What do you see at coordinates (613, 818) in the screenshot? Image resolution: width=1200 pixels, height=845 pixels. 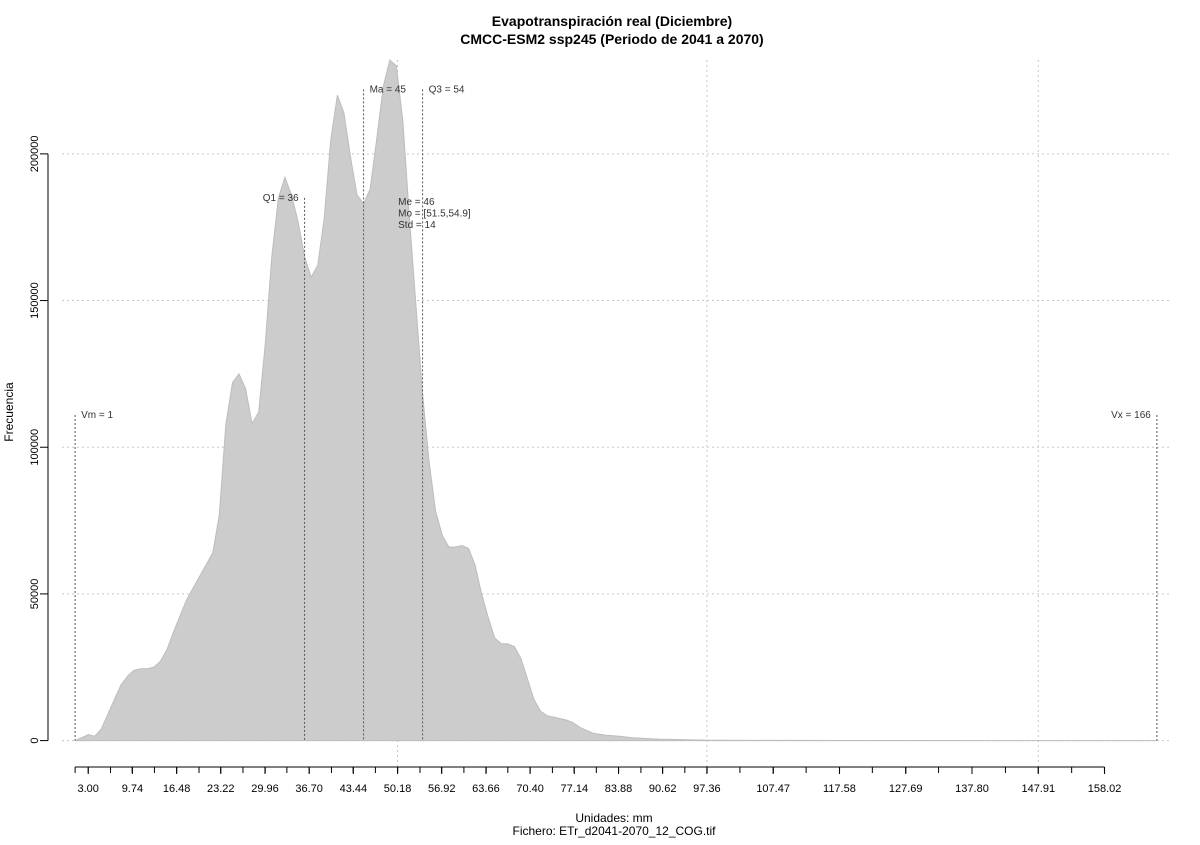 I see `x-axis-label: Unidades: mm` at bounding box center [613, 818].